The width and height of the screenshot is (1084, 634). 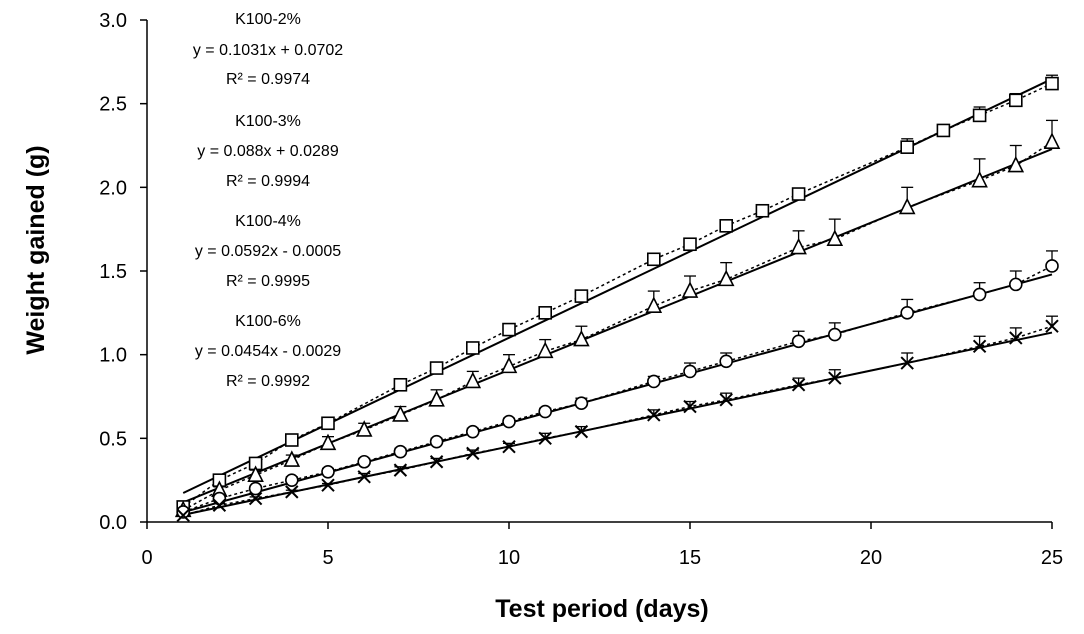 What do you see at coordinates (113, 439) in the screenshot?
I see `y-tick-label: 0.5` at bounding box center [113, 439].